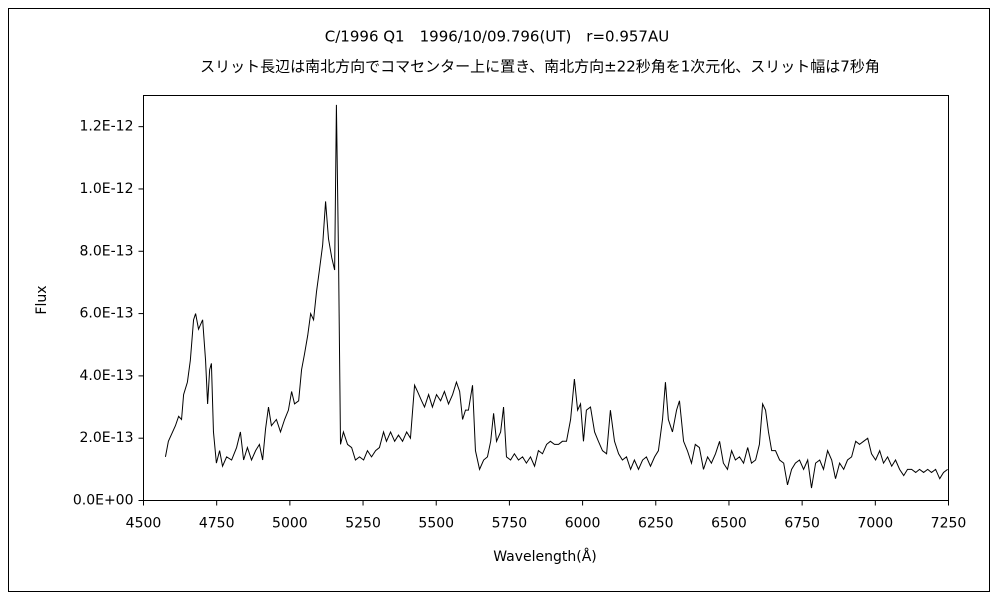 The height and width of the screenshot is (600, 1000). Describe the element at coordinates (656, 524) in the screenshot. I see `x-tick-label: 6250` at that location.